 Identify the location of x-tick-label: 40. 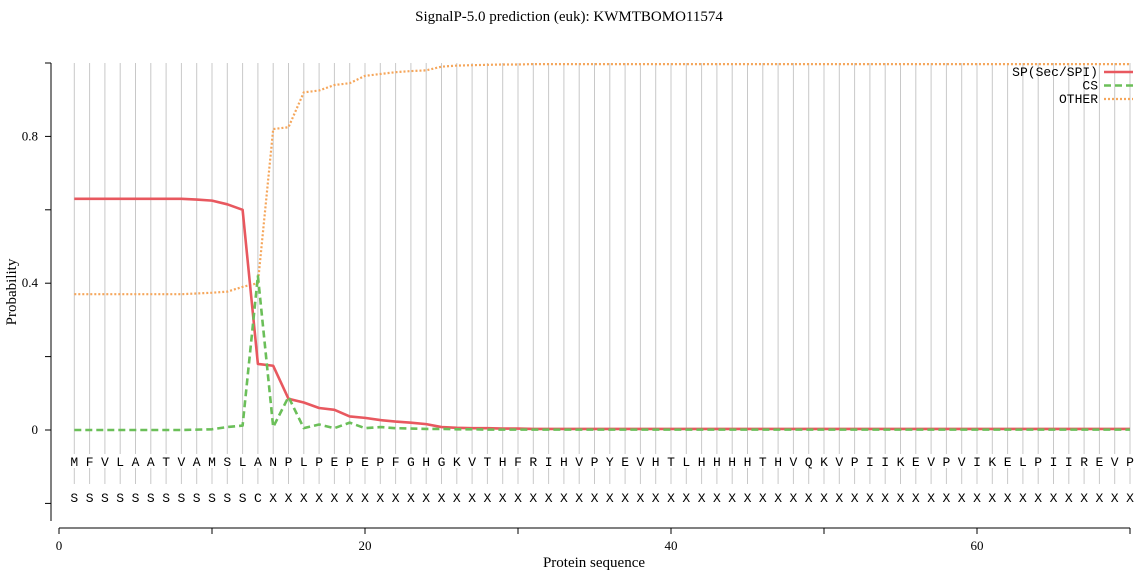
(671, 545).